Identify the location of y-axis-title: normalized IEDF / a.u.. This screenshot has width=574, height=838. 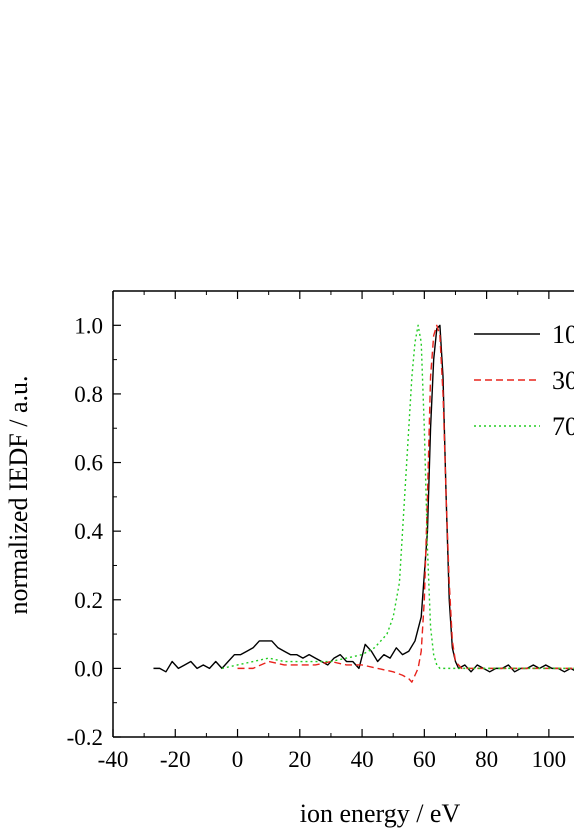
(18, 495).